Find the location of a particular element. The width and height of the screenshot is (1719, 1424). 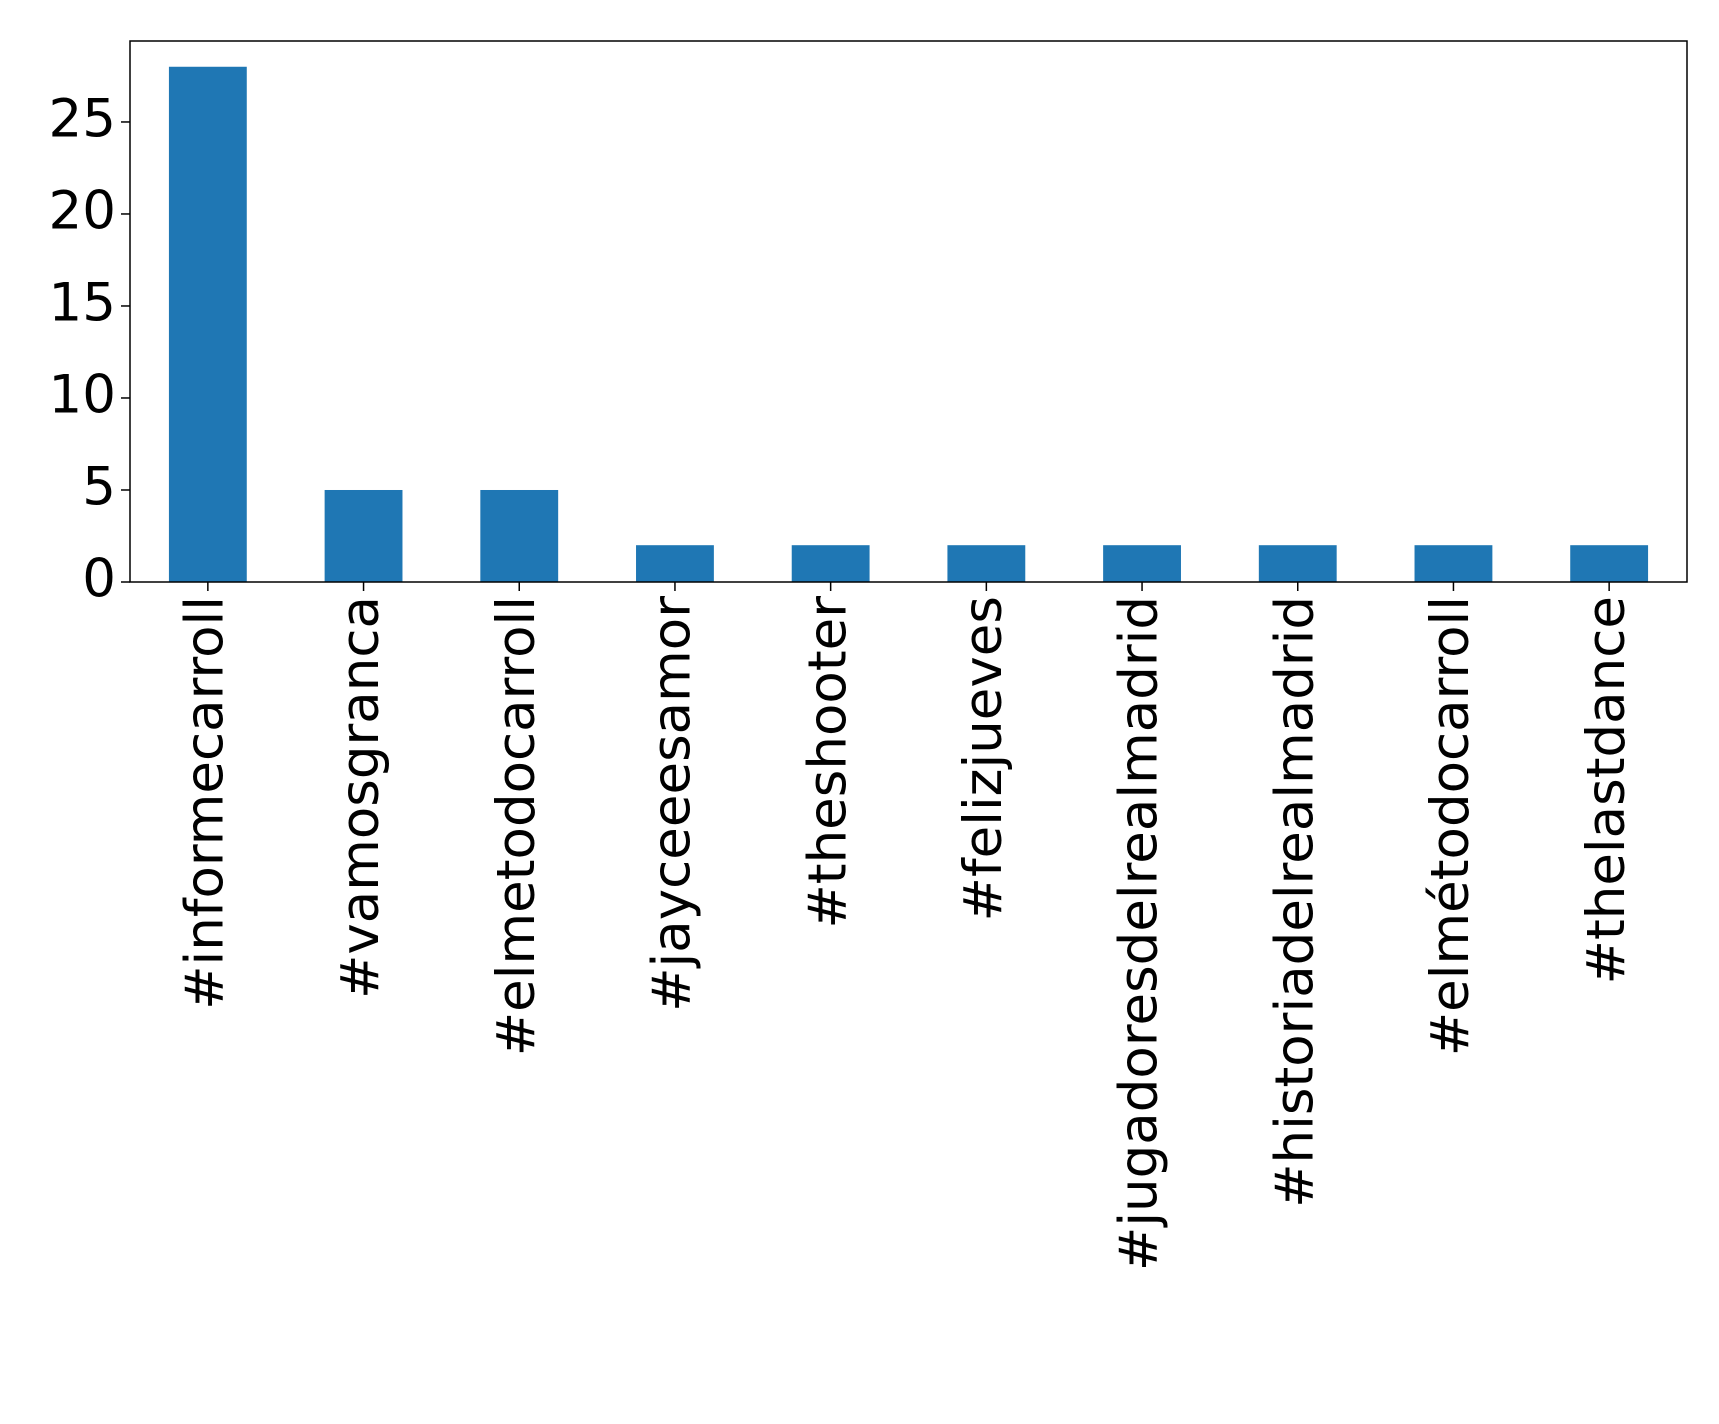

x-tick-label: #elmétodocarroll is located at coordinates (1450, 826).